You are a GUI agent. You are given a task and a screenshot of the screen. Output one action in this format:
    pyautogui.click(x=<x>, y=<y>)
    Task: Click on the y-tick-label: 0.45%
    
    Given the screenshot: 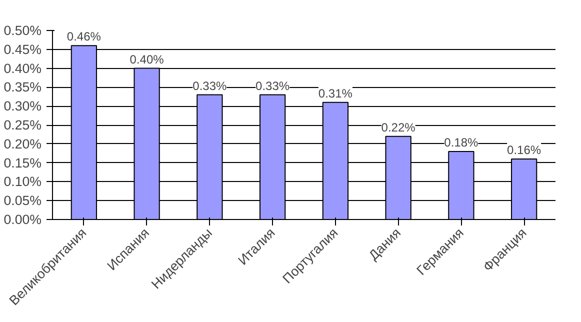 What is the action you would take?
    pyautogui.click(x=23, y=49)
    